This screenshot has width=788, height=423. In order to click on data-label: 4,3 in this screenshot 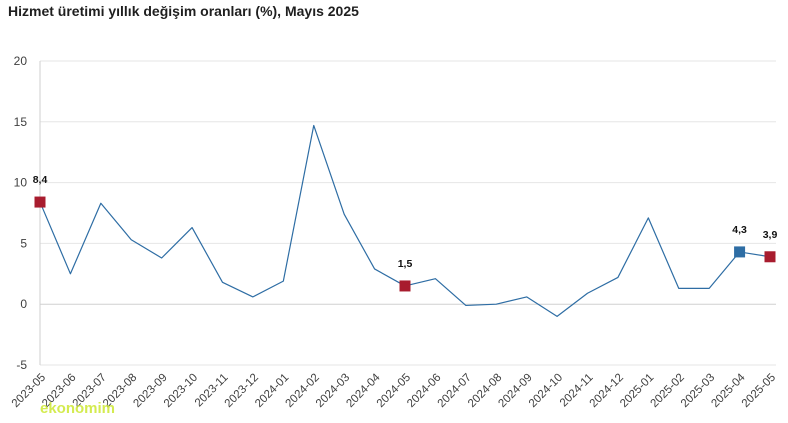, I will do `click(739, 230)`.